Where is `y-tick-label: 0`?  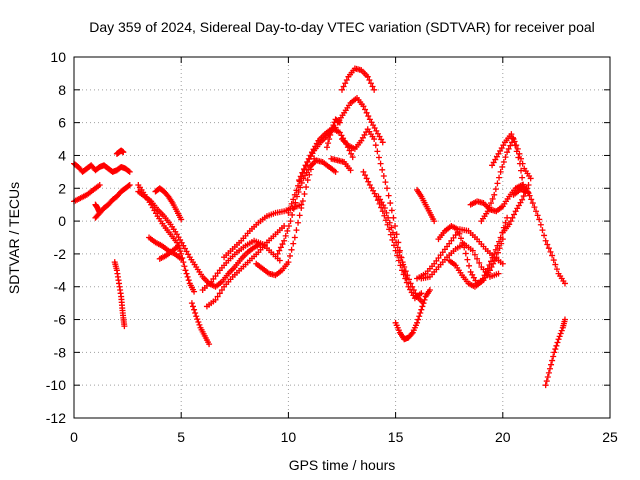
y-tick-label: 0 is located at coordinates (62, 221).